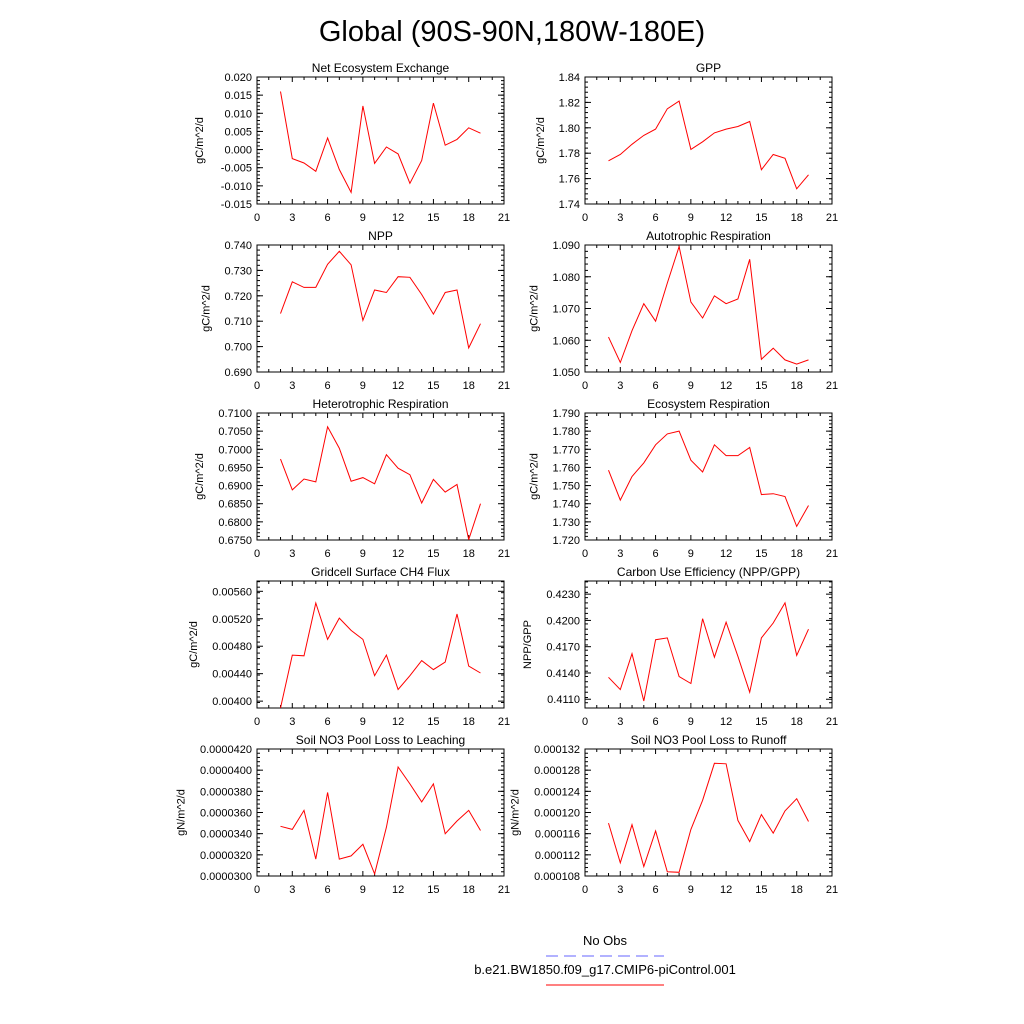 This screenshot has height=1024, width=1024. Describe the element at coordinates (238, 132) in the screenshot. I see `y-tick-label: 0.005` at that location.